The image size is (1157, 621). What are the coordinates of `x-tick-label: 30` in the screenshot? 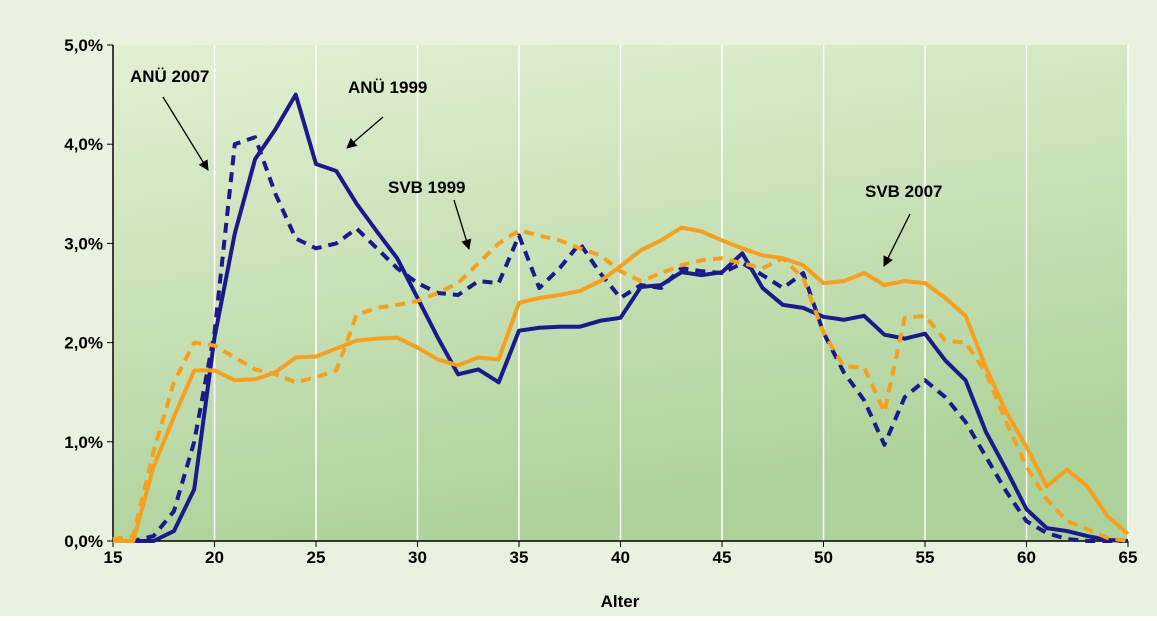 It's located at (417, 557).